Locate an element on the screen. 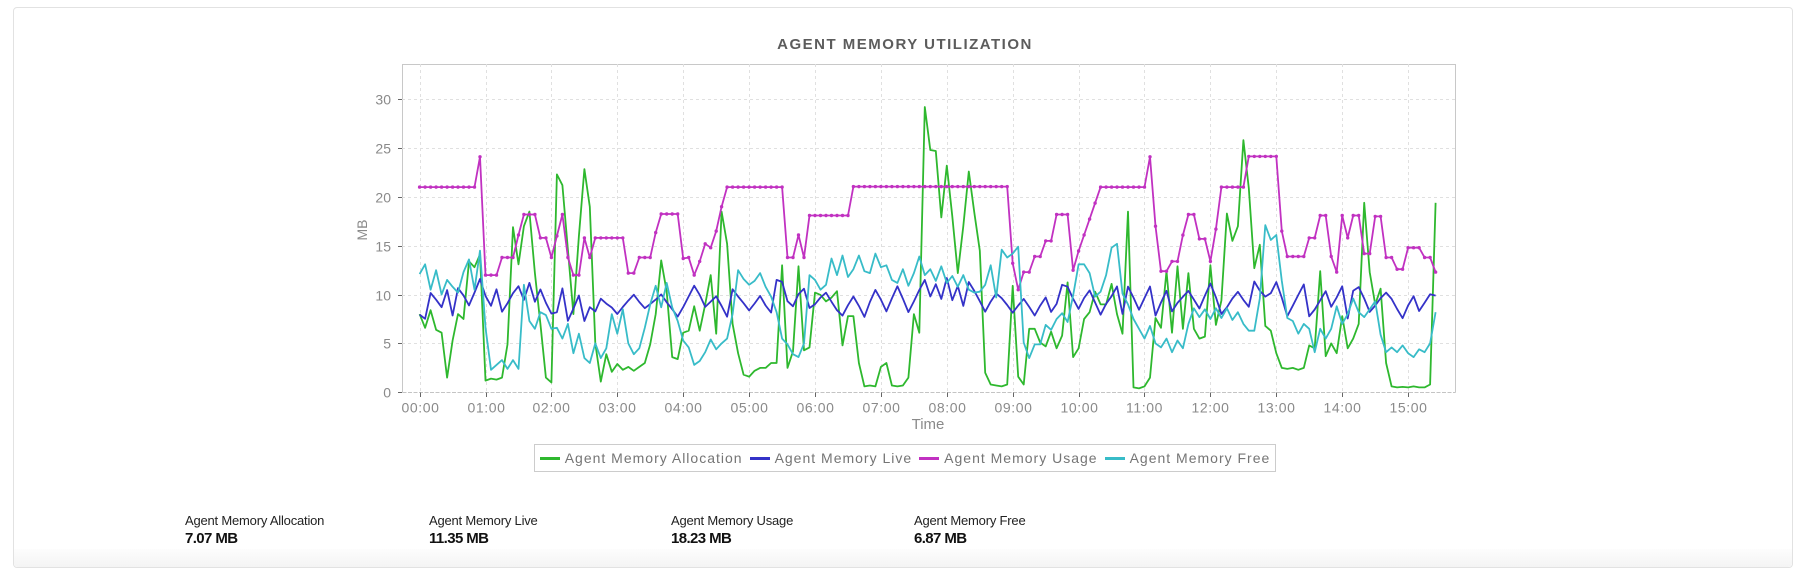 This screenshot has height=580, width=1804. svg-text: 05:00 is located at coordinates (749, 407).